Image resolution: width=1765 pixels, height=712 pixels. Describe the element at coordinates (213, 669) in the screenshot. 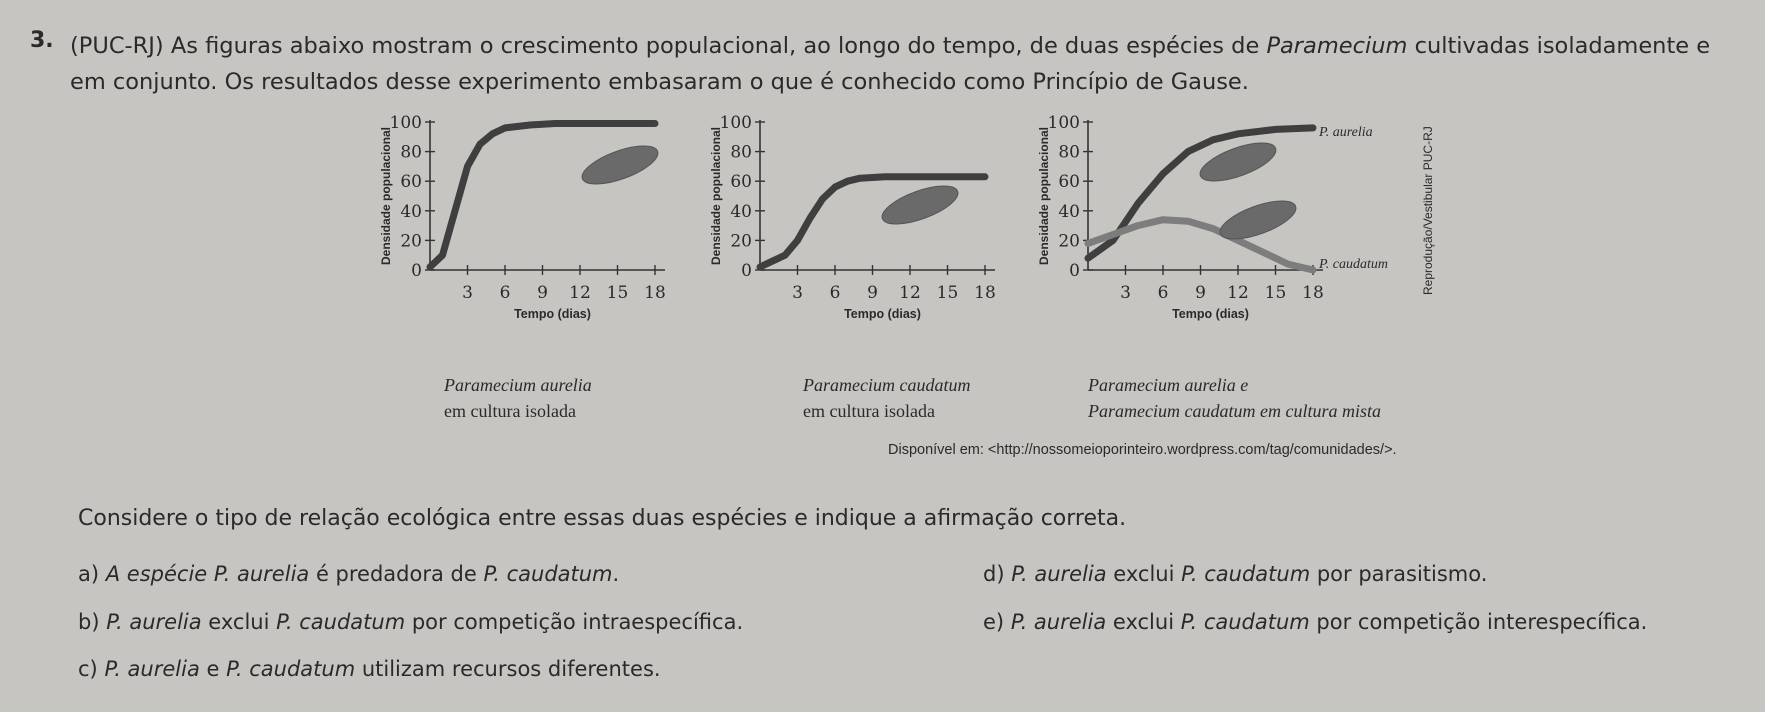

I see `option-c-rest: e` at that location.